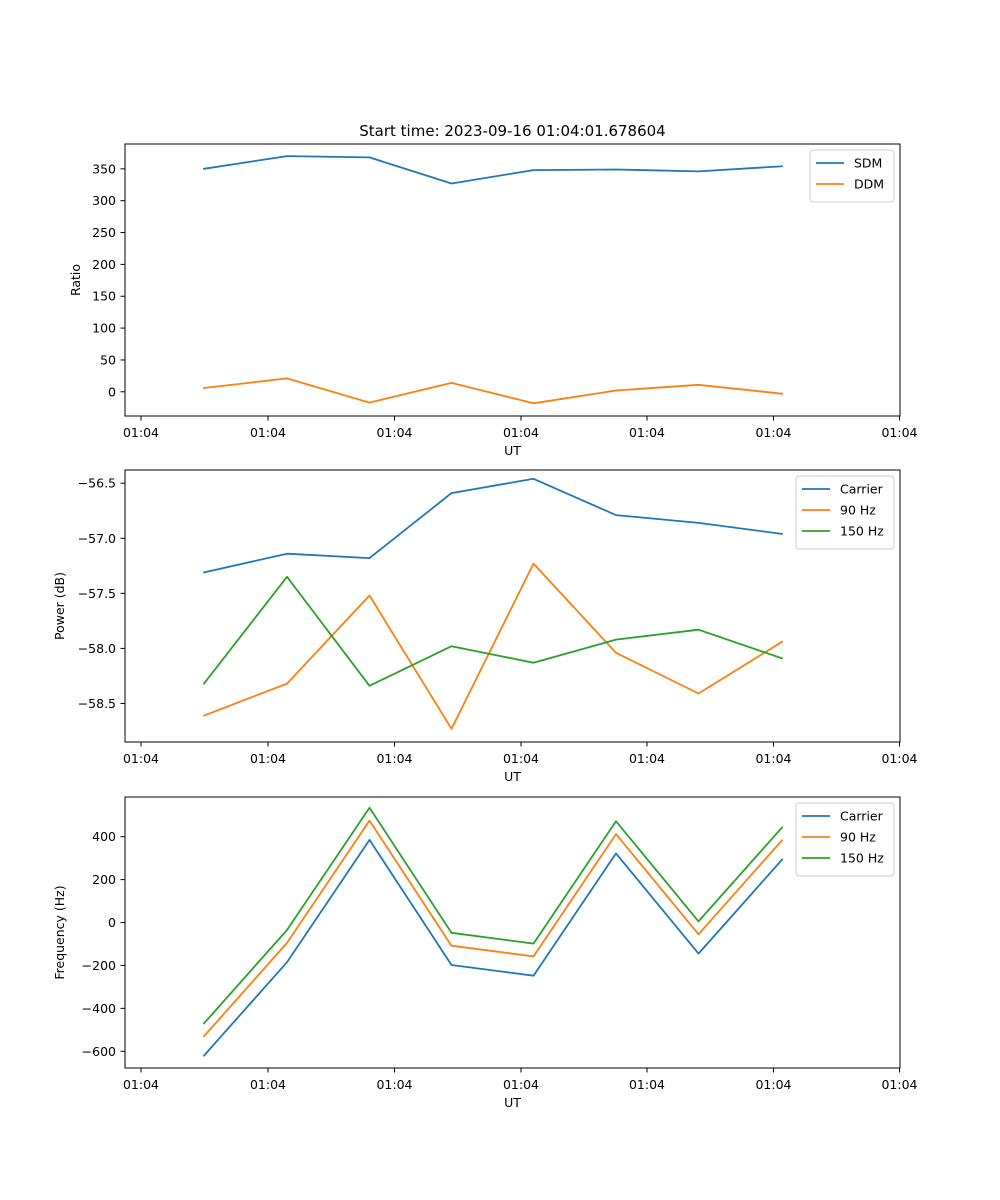 This screenshot has width=1000, height=1200. Describe the element at coordinates (99, 1008) in the screenshot. I see `y-tick-label: −400` at that location.